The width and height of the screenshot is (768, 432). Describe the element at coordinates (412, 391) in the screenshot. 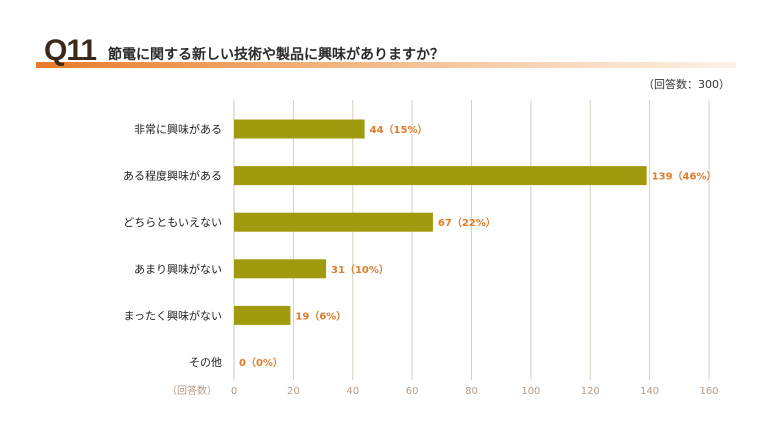

I see `x-tick-label: 60` at that location.